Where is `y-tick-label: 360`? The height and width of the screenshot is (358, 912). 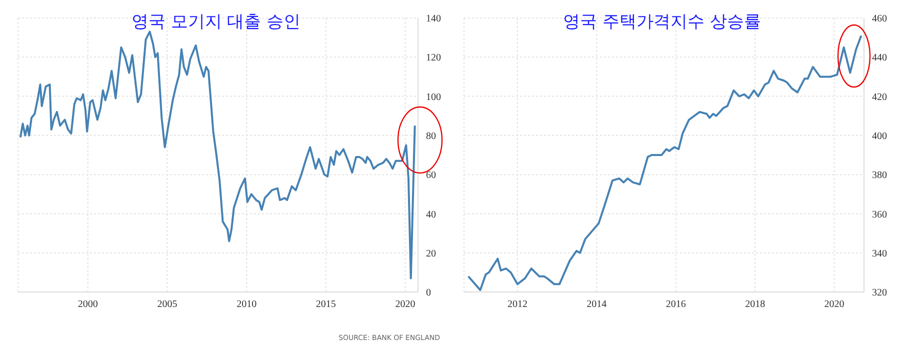 y-tick-label: 360 is located at coordinates (879, 214).